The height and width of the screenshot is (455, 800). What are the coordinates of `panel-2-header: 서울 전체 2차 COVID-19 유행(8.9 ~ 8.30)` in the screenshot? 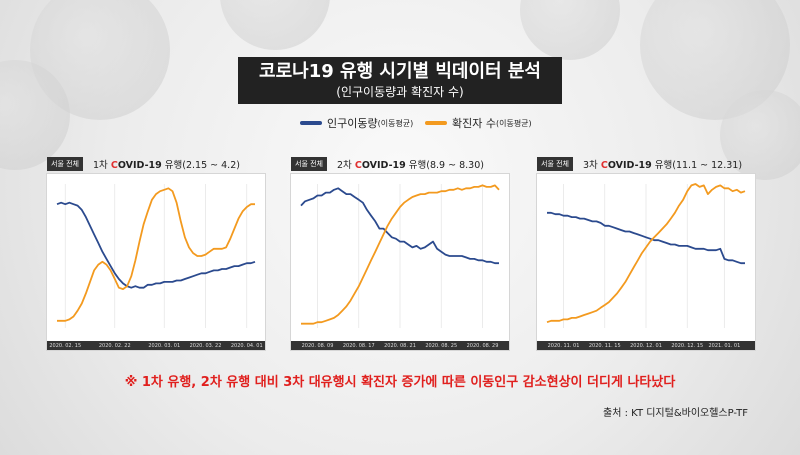 It's located at (387, 164).